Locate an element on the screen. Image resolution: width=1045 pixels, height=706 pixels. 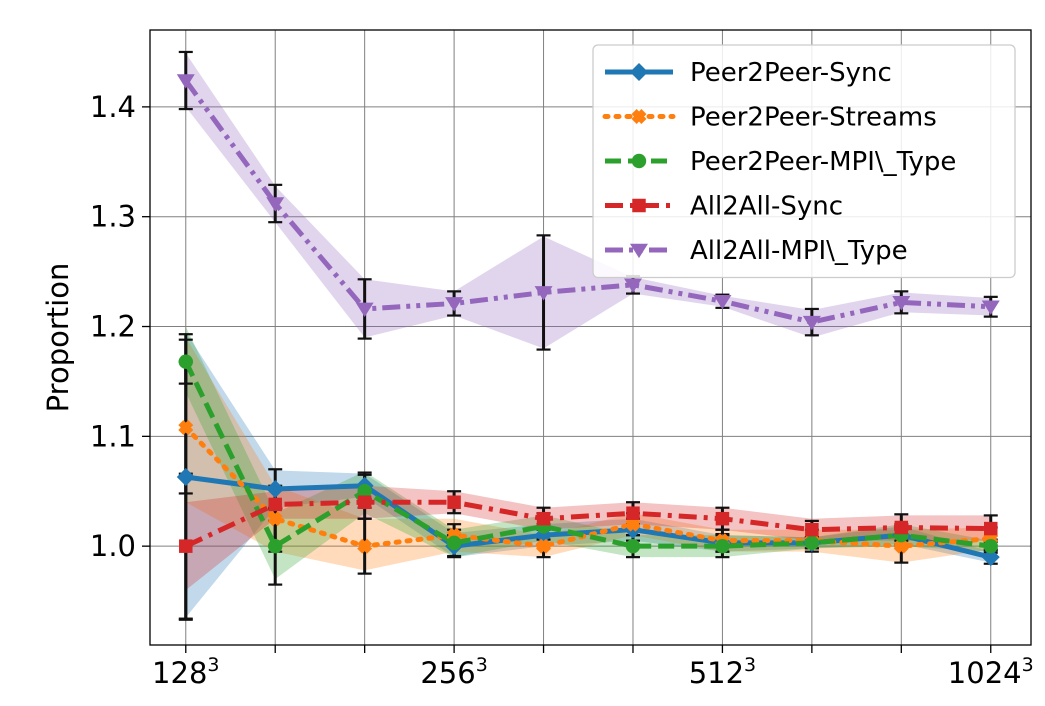
band-all2all-sync is located at coordinates (588, 538).